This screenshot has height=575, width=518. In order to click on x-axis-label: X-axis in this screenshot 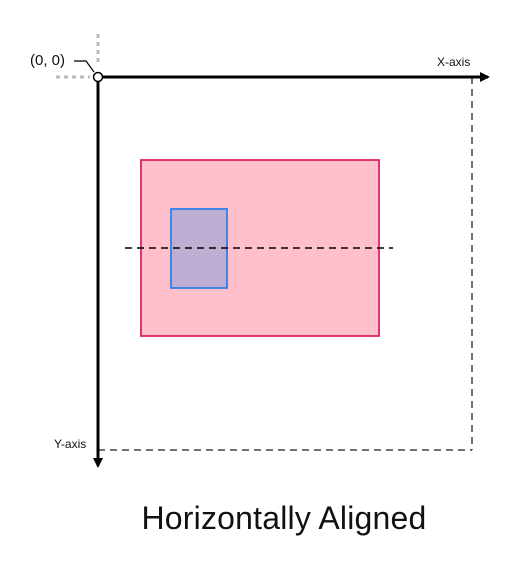, I will do `click(453, 62)`.